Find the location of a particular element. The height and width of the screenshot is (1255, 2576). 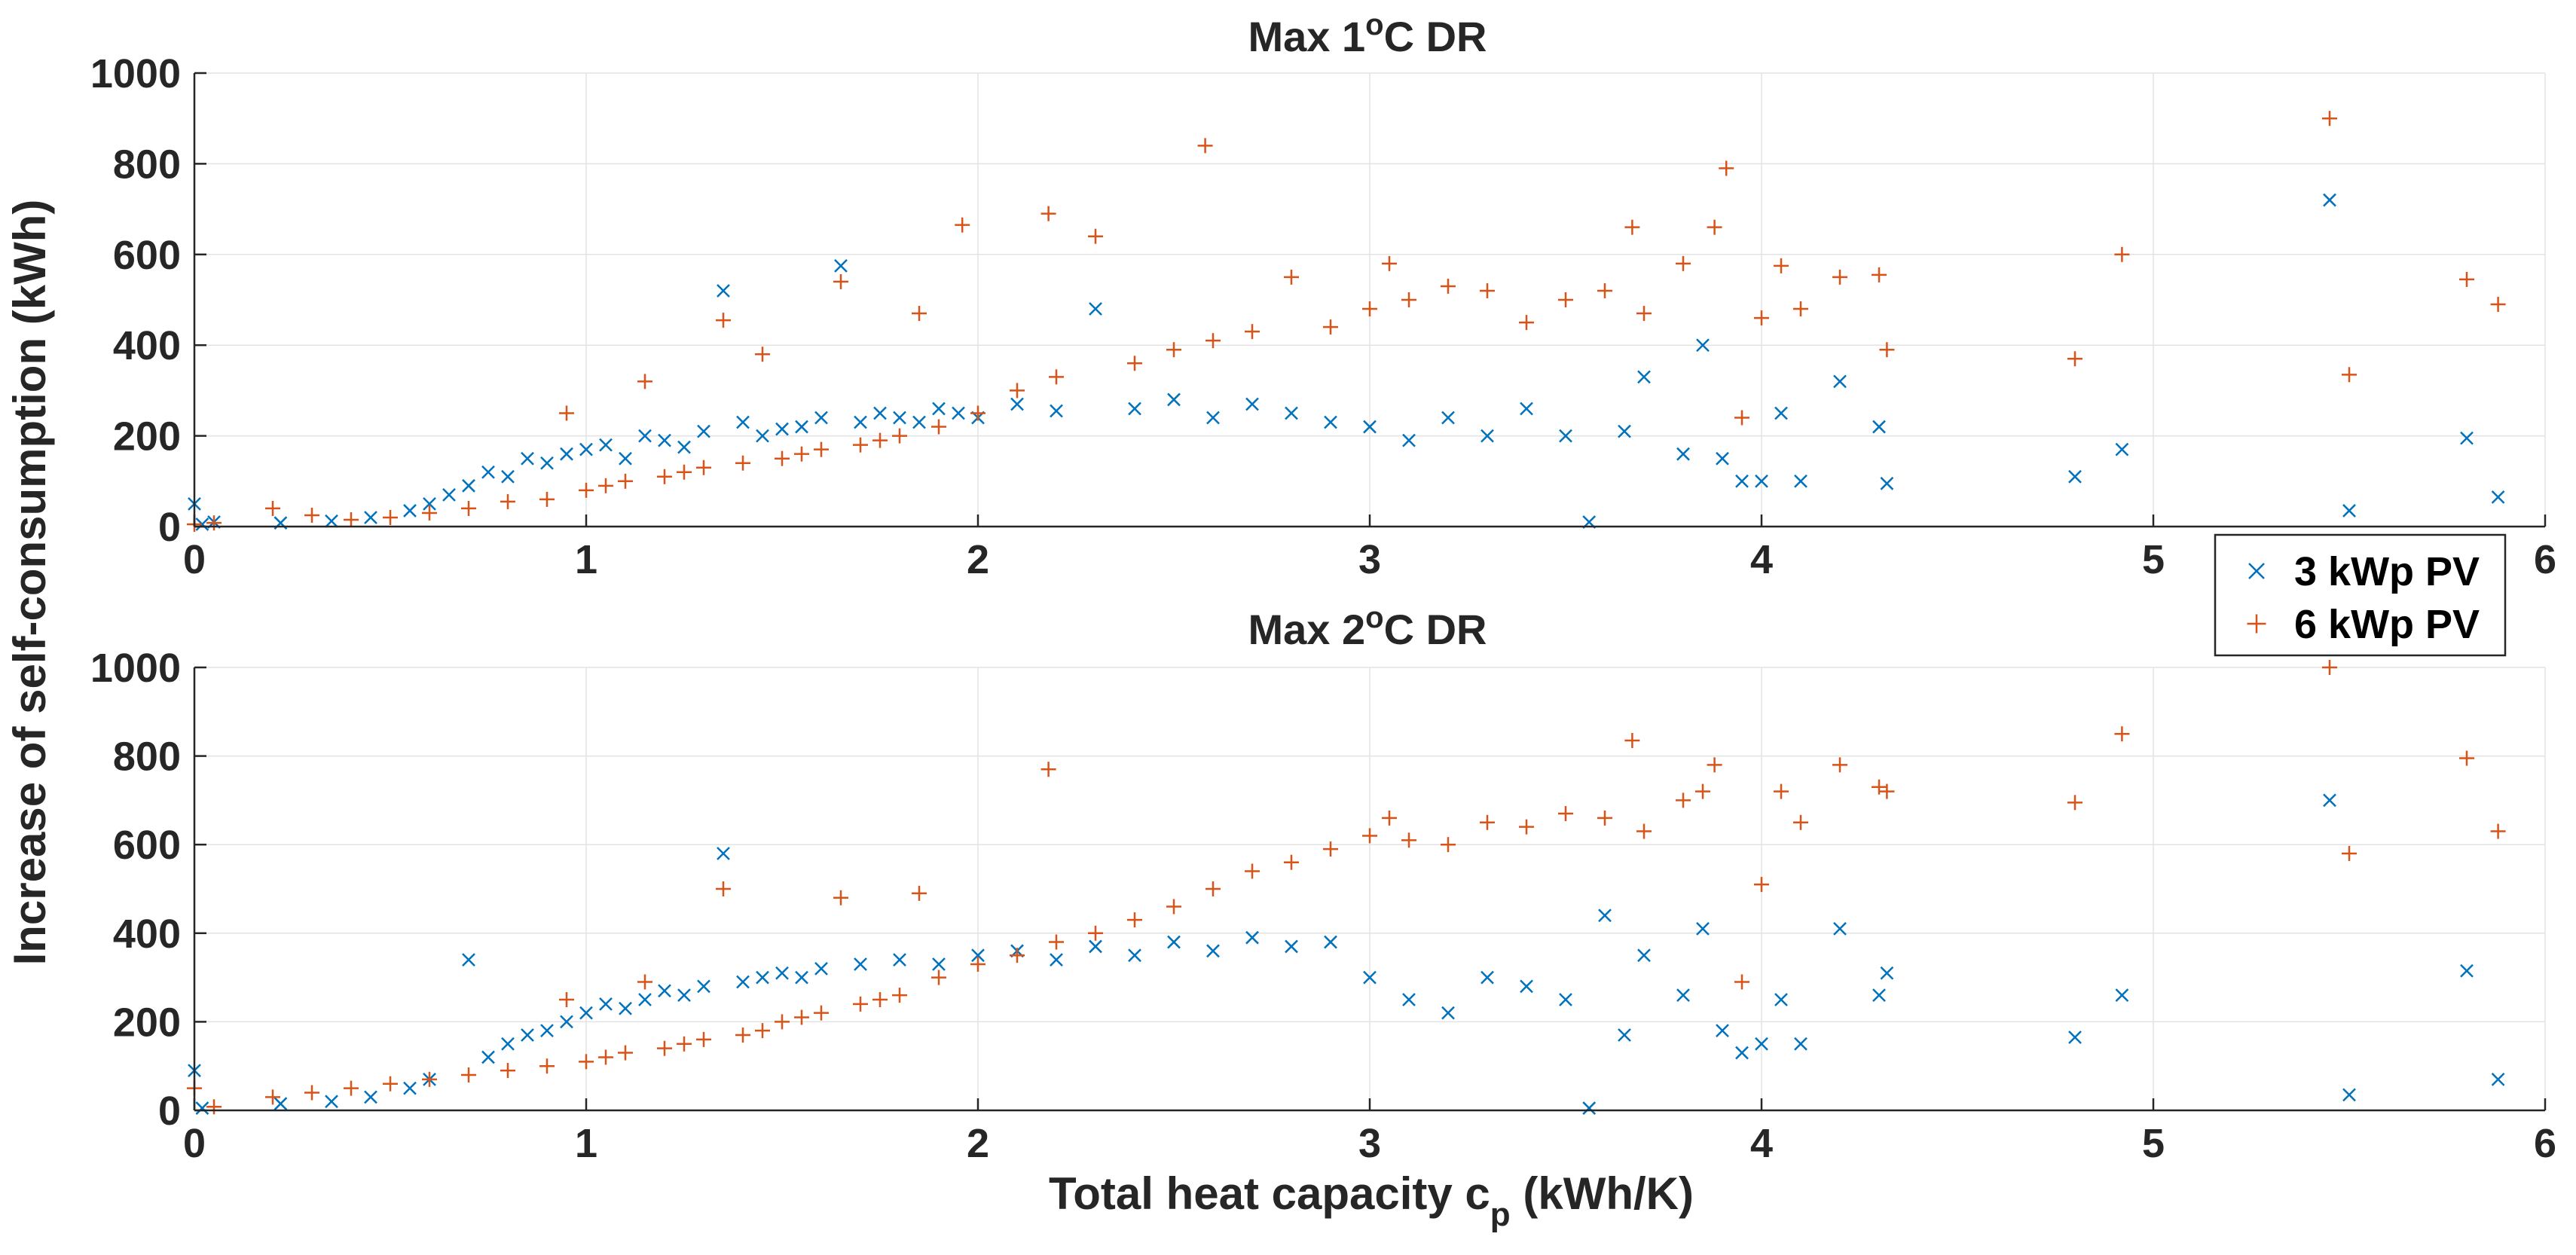

bottom-x-tick-label-5: 5 is located at coordinates (2153, 1143).